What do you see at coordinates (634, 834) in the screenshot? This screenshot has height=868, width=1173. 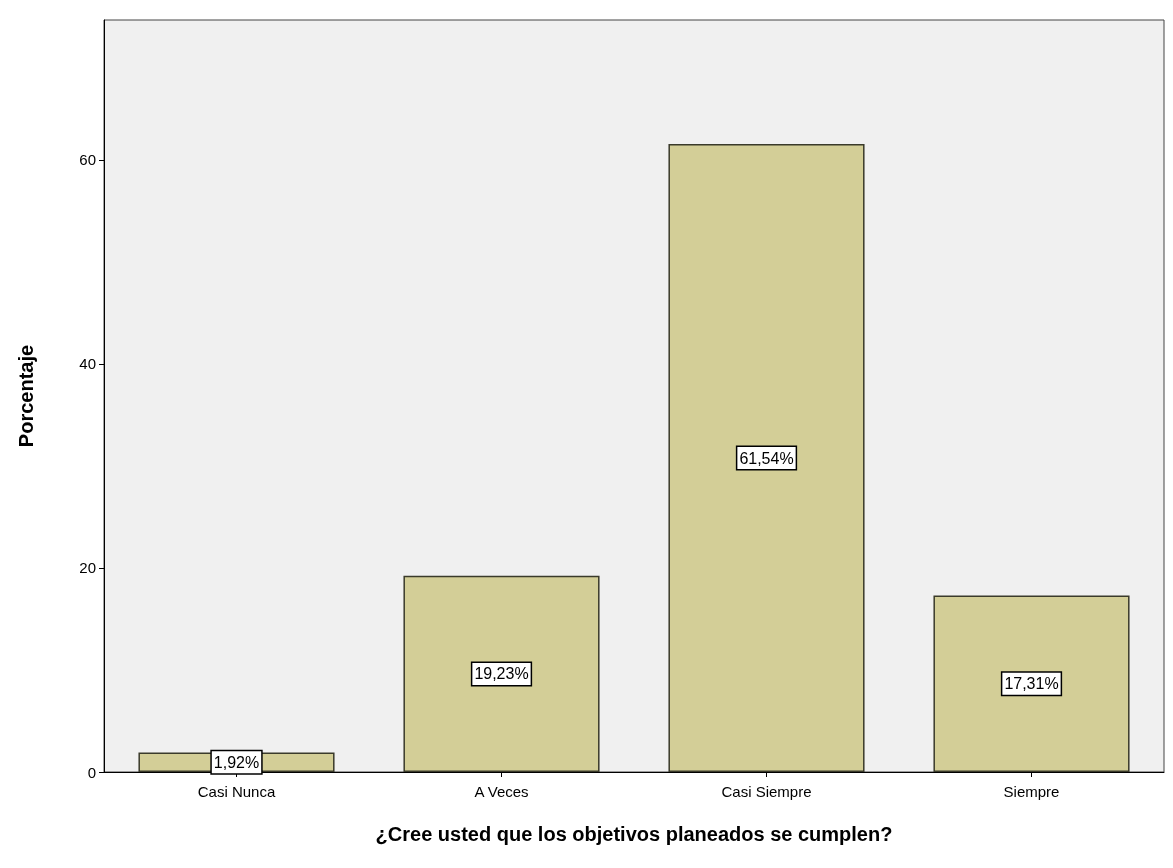 I see `x-axis-title: ¿Cree usted que los objetivos planeados se cumplen?` at bounding box center [634, 834].